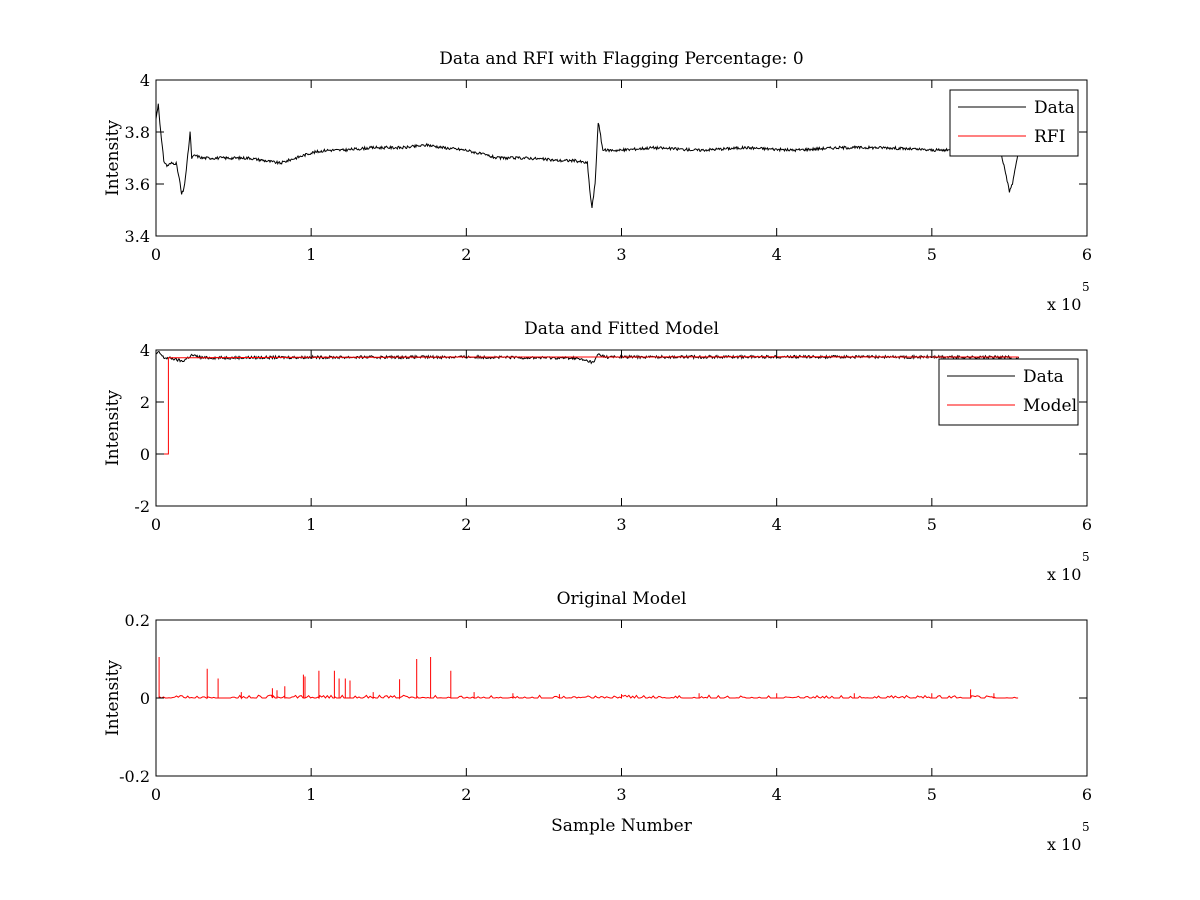 Image resolution: width=1200 pixels, height=900 pixels. Describe the element at coordinates (1049, 137) in the screenshot. I see `legend-label: RFI` at that location.